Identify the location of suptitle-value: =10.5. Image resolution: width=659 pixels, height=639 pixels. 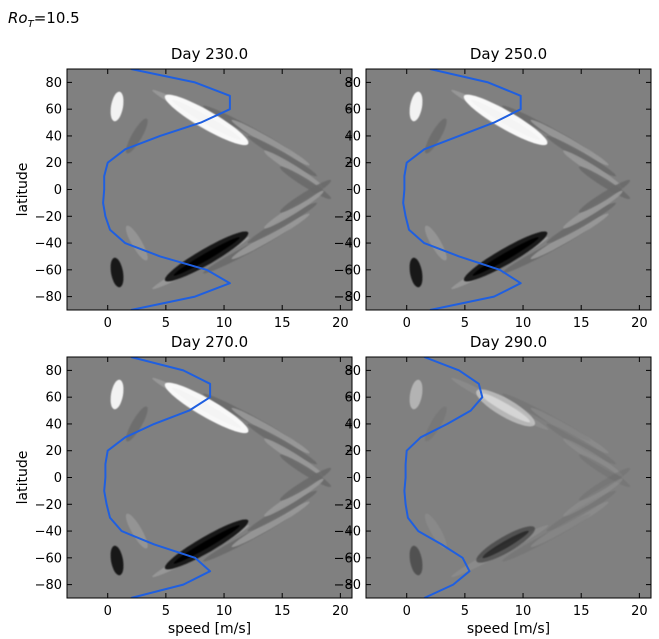
(57, 18).